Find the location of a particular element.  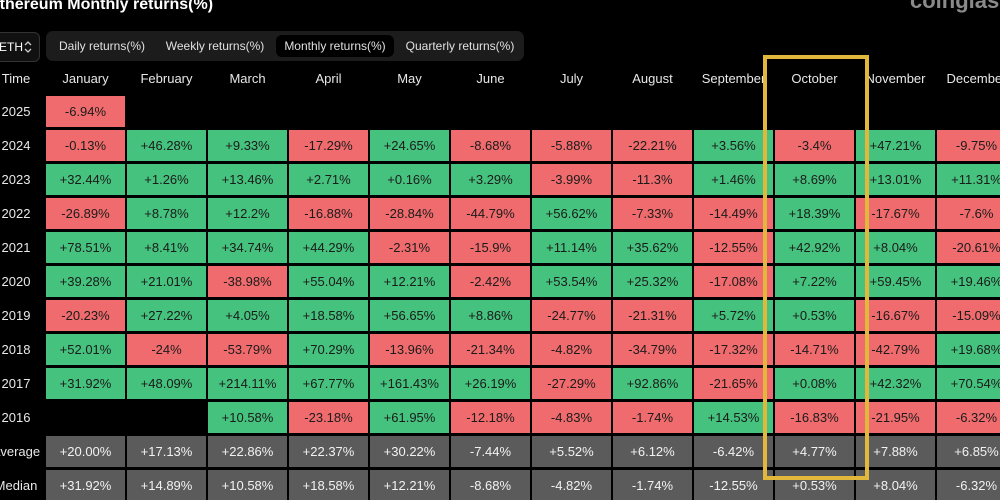

summary-cell: +20.00% is located at coordinates (85, 451).